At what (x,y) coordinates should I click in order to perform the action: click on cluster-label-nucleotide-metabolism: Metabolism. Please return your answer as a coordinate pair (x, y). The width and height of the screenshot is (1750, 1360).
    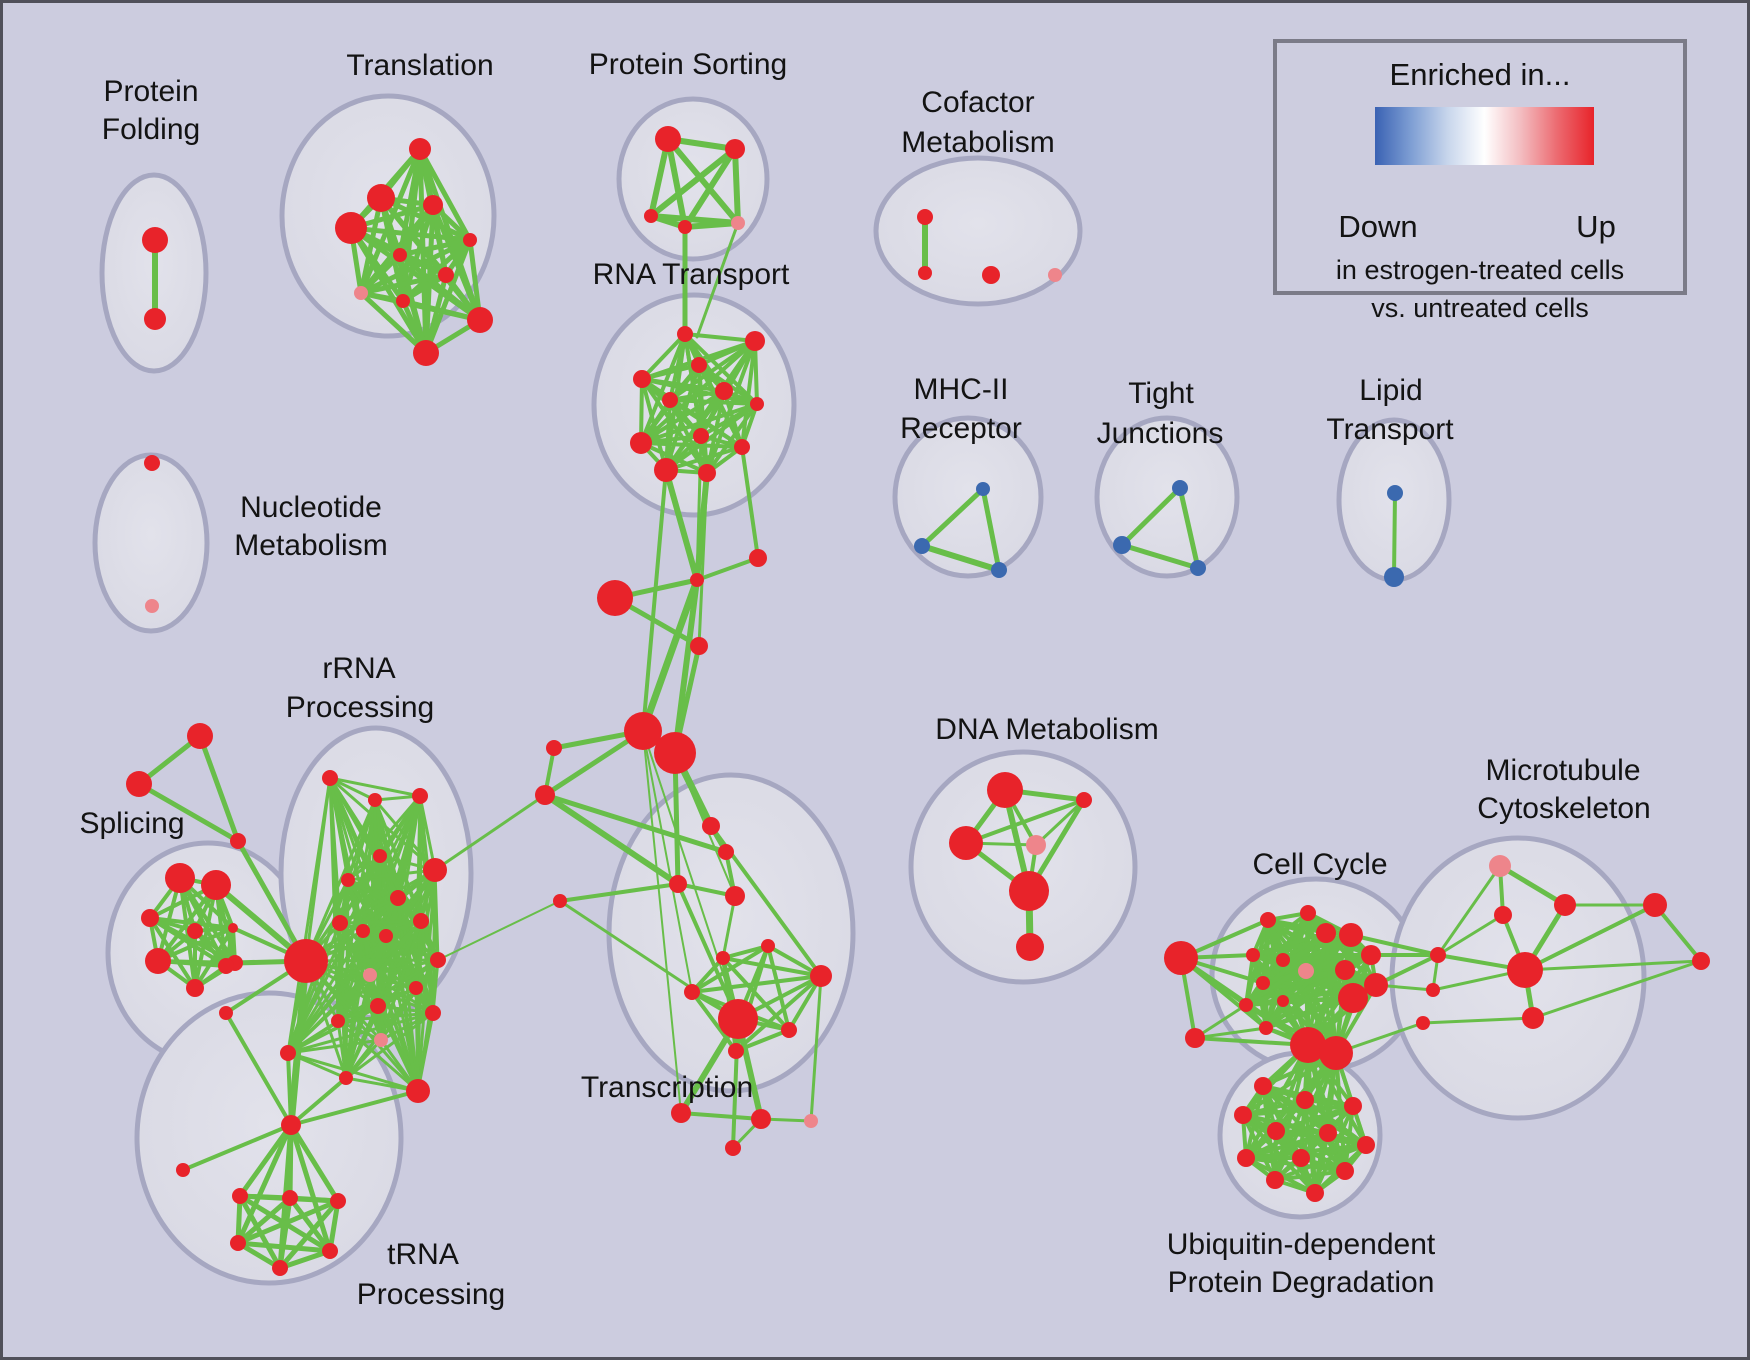
    Looking at the image, I should click on (310, 545).